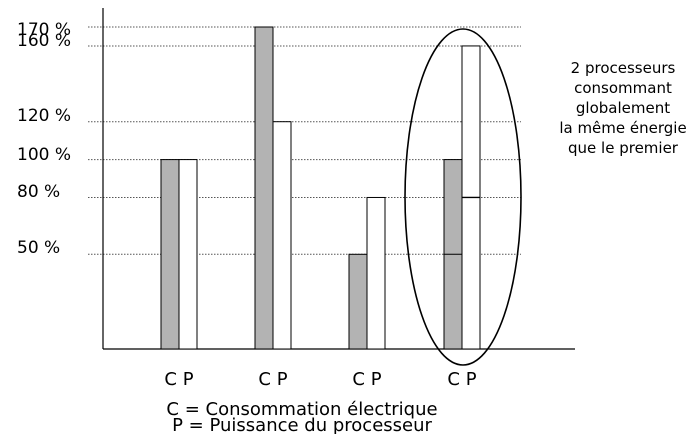 This screenshot has height=434, width=695. What do you see at coordinates (44, 116) in the screenshot?
I see `y-tick-label: 120 %` at bounding box center [44, 116].